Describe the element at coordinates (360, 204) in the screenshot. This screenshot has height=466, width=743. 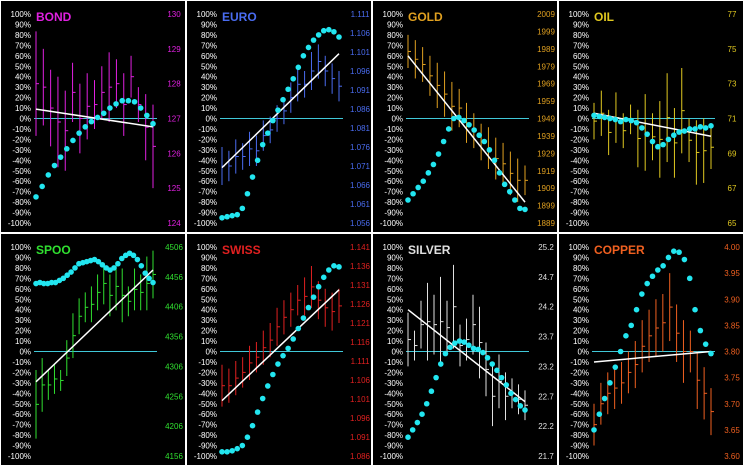
I see `price-tick-label: 1.061` at that location.